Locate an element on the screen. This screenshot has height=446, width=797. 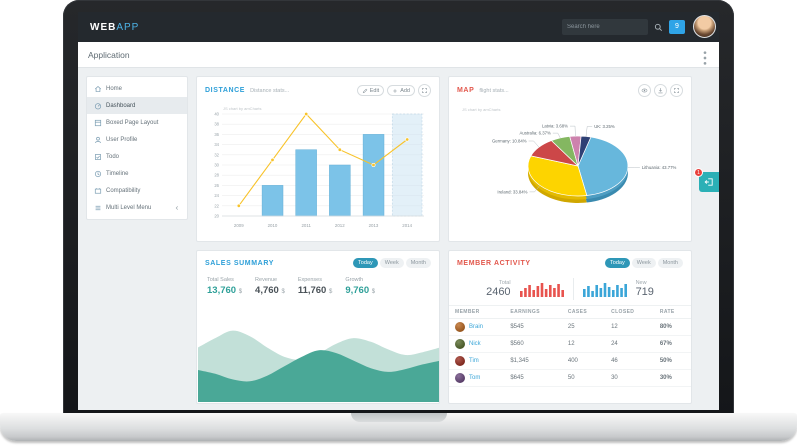
compat-icon is located at coordinates (98, 191).